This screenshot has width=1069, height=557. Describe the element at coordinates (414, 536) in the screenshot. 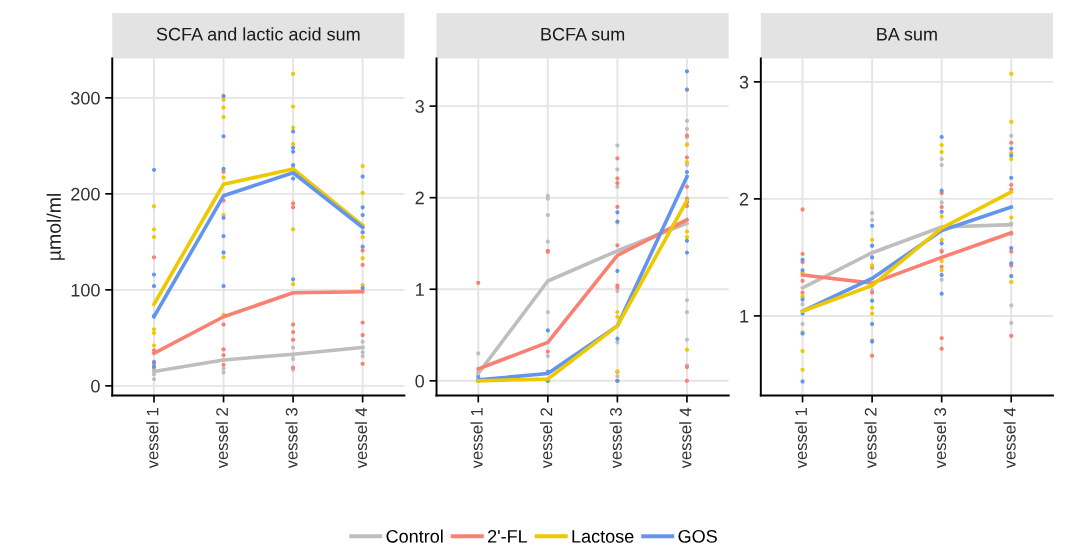

I see `legend-label: Control` at that location.